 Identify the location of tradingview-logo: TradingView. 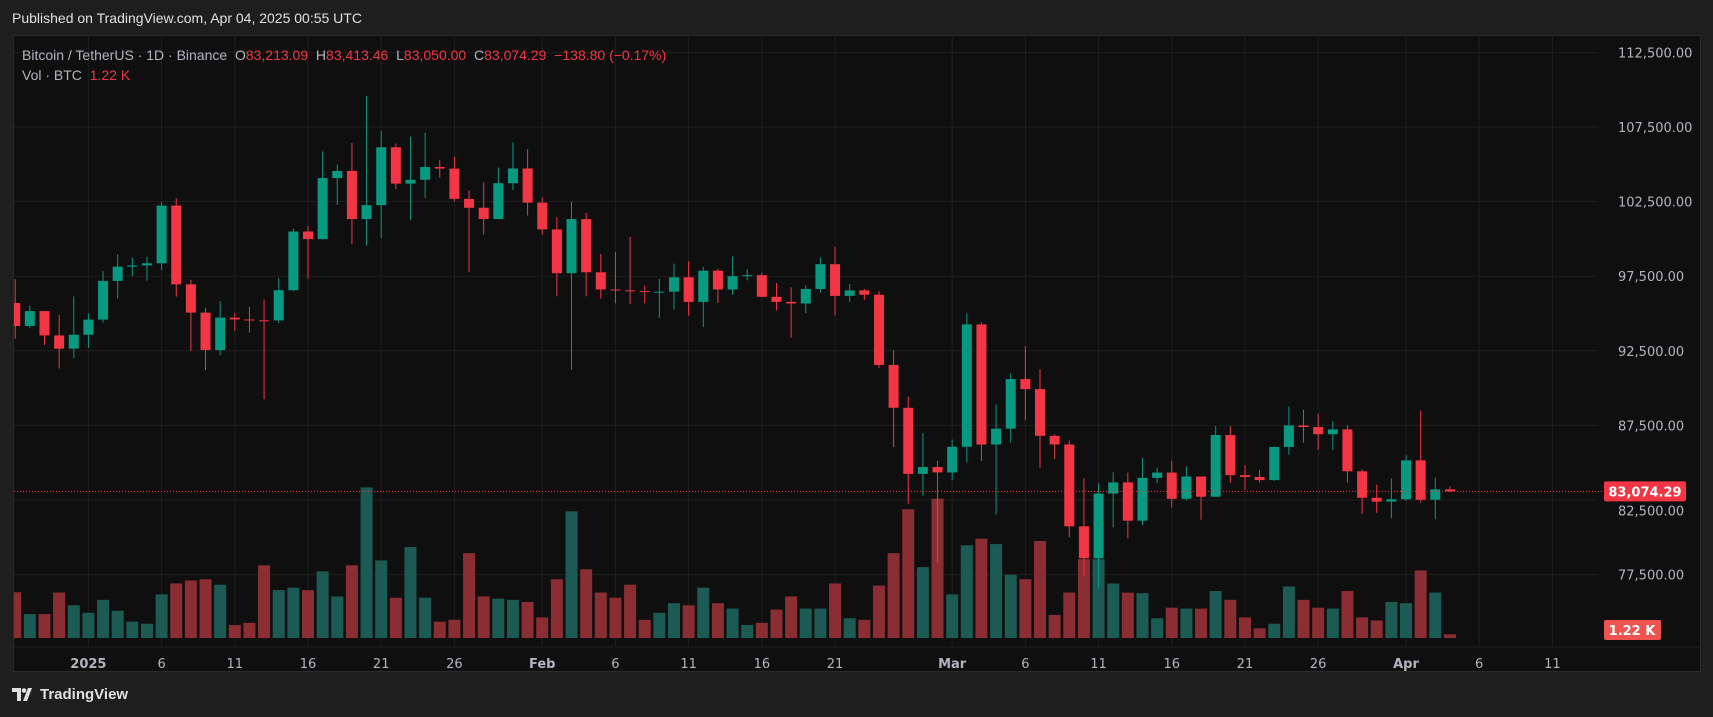
(70, 694).